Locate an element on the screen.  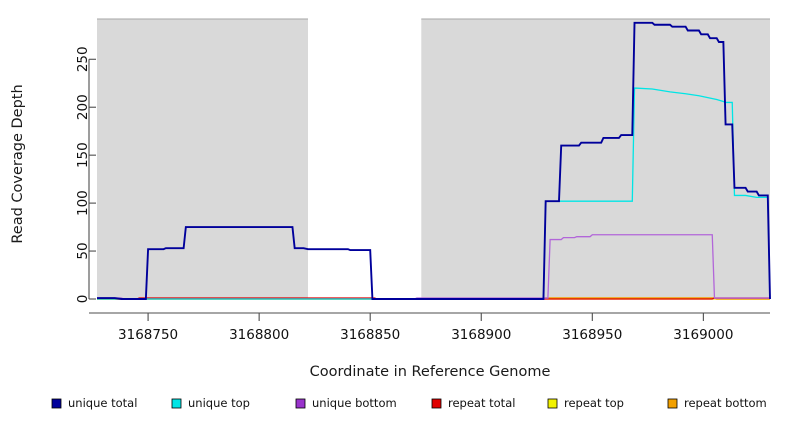
legend-label-repeat-bottom: repeat bottom is located at coordinates (725, 403).